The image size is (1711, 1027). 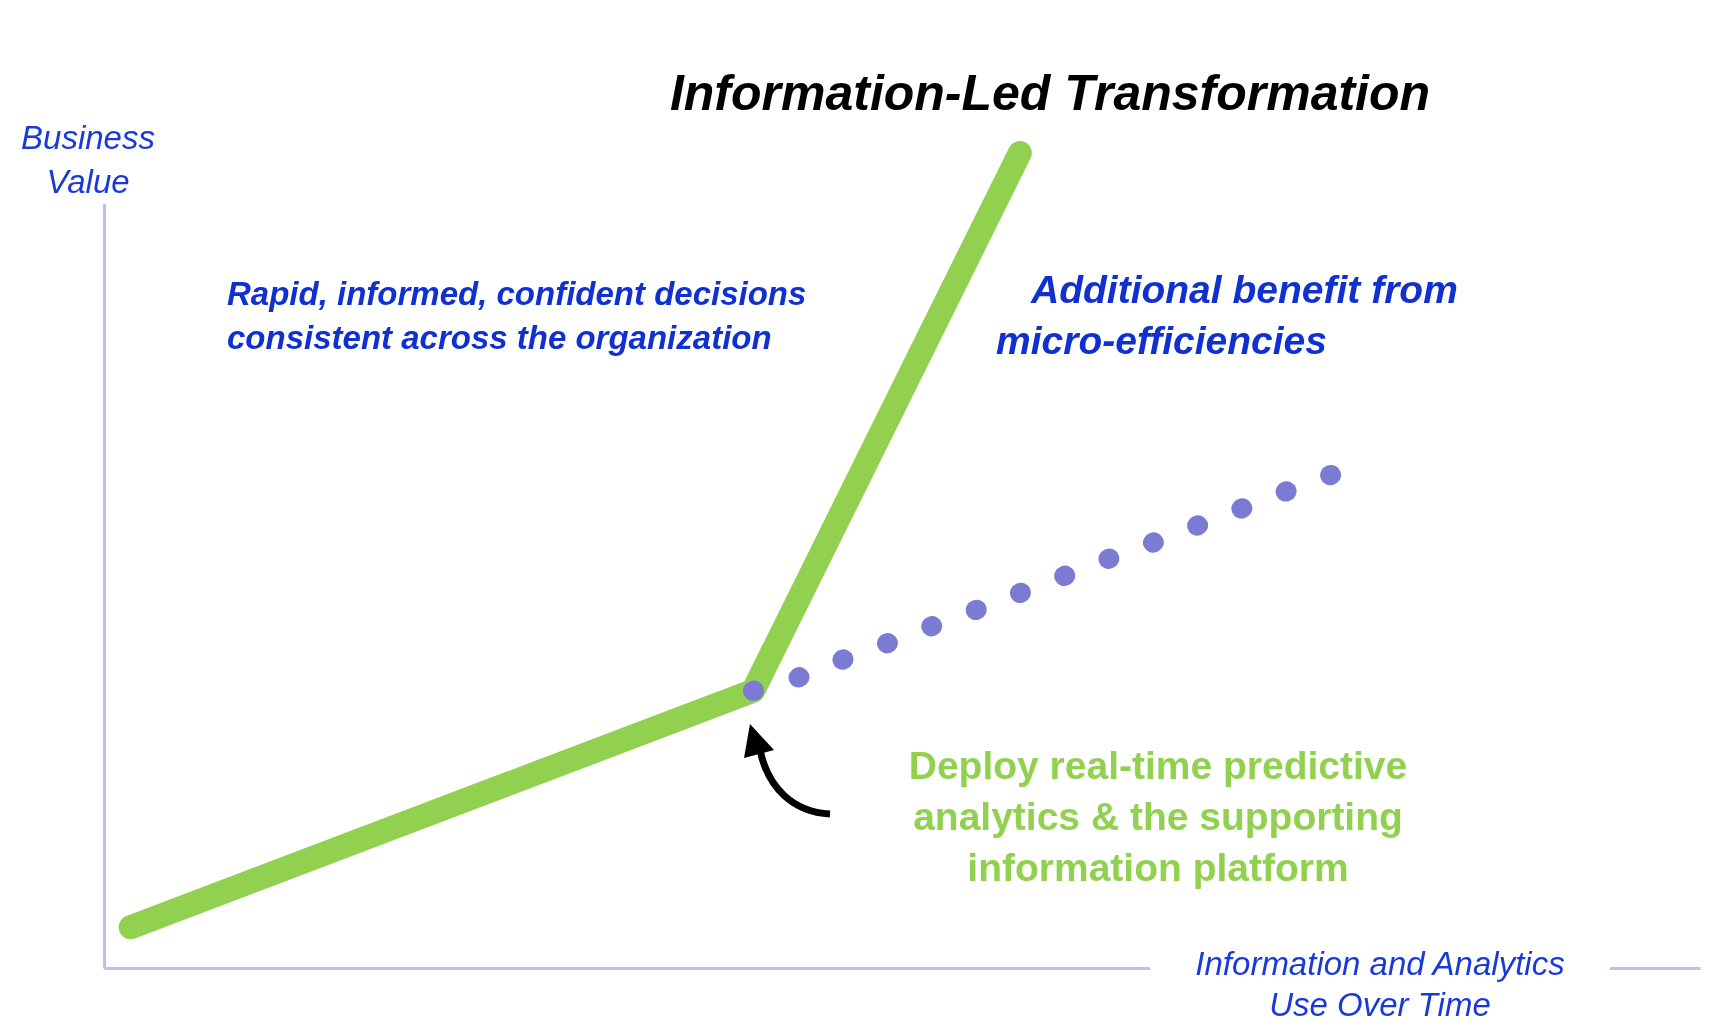 I want to click on annotation: Deploy real-time predictive analytics & the supporting information platform, so click(x=1158, y=817).